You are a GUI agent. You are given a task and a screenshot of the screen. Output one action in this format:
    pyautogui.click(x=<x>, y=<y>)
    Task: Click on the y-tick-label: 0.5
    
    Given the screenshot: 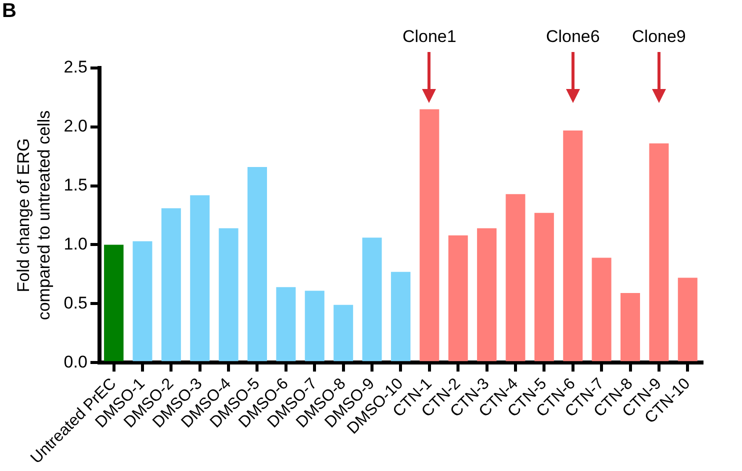 What is the action you would take?
    pyautogui.click(x=76, y=302)
    